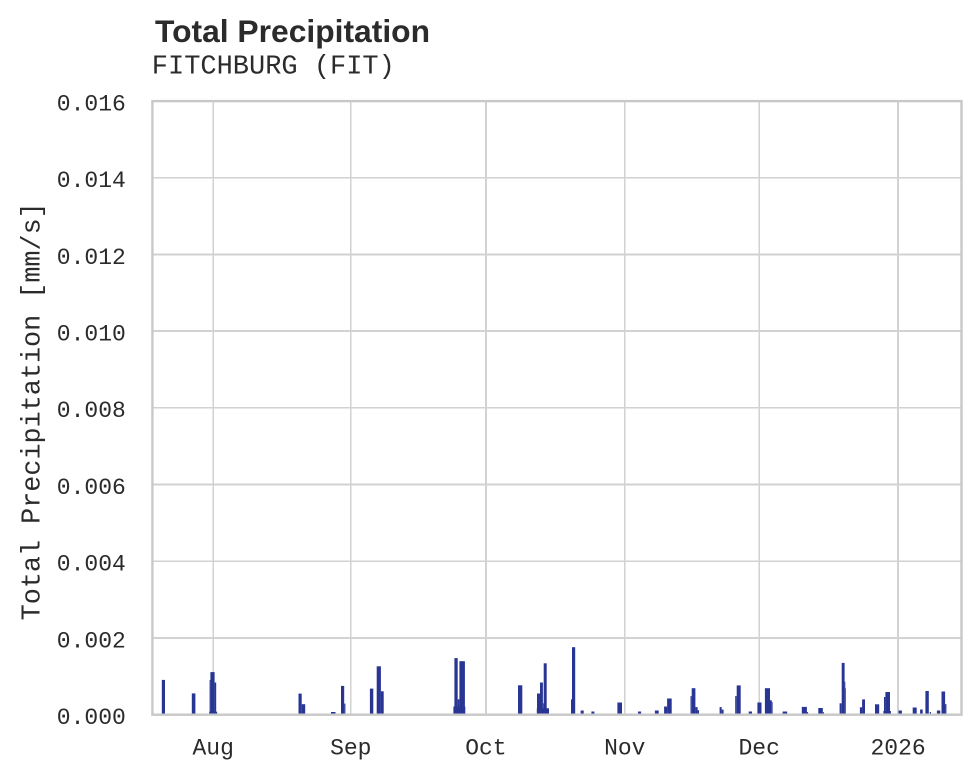  I want to click on svg-text: 2026, so click(897, 749).